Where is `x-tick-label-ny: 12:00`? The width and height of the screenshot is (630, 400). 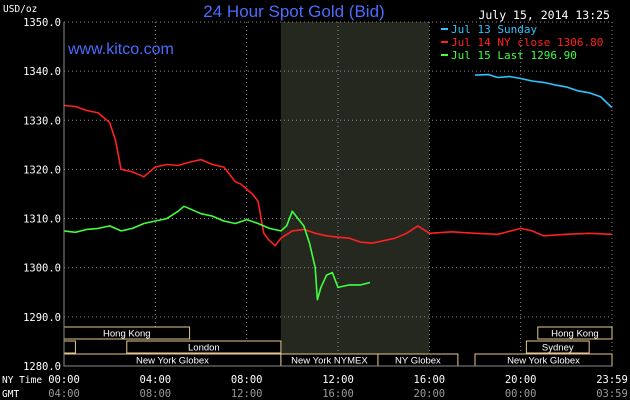
x-tick-label-ny: 12:00 is located at coordinates (338, 380).